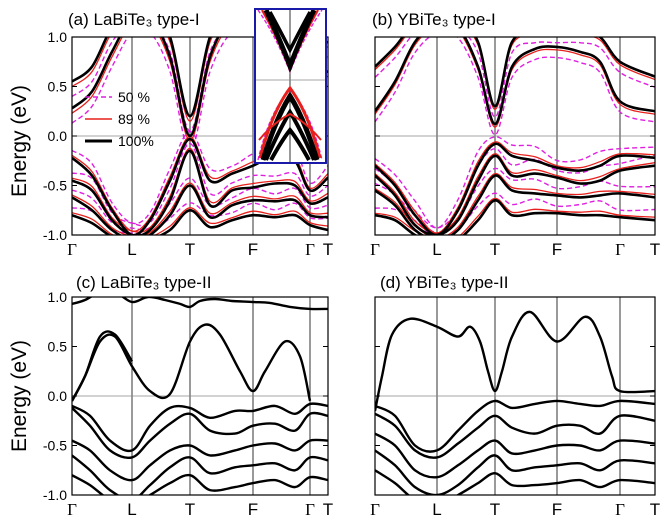 The width and height of the screenshot is (668, 521). Describe the element at coordinates (136, 141) in the screenshot. I see `legend-label-100: 100%` at that location.